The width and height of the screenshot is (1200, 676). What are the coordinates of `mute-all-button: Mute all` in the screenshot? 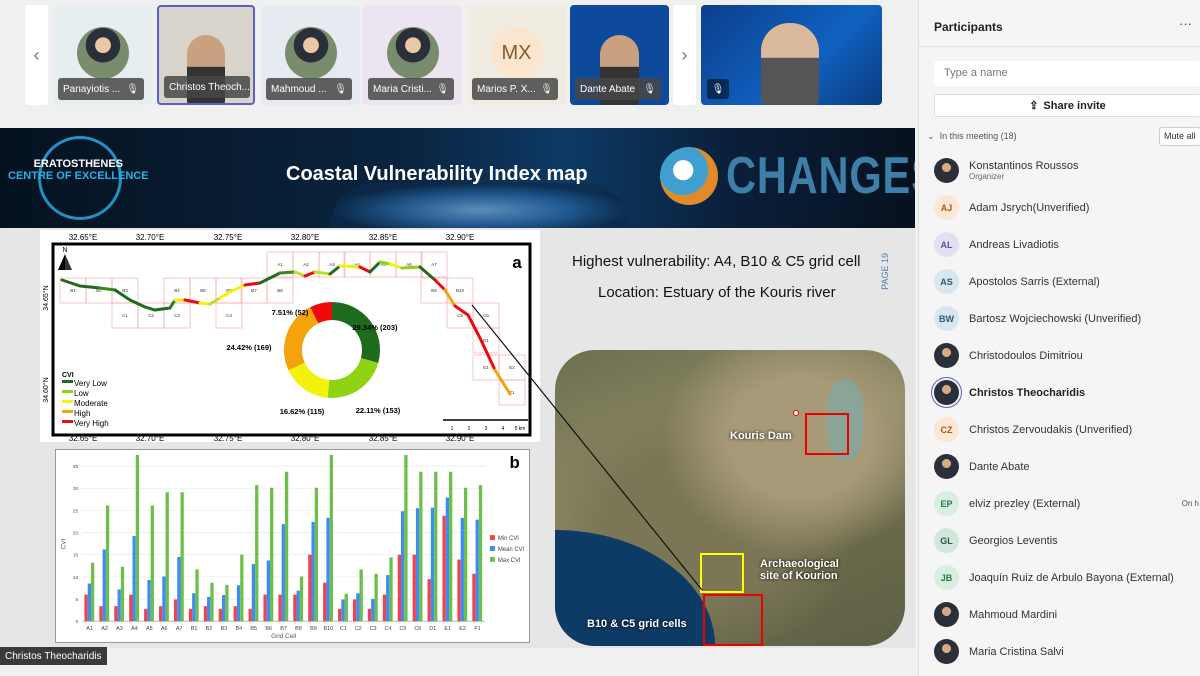 It's located at (1179, 136).